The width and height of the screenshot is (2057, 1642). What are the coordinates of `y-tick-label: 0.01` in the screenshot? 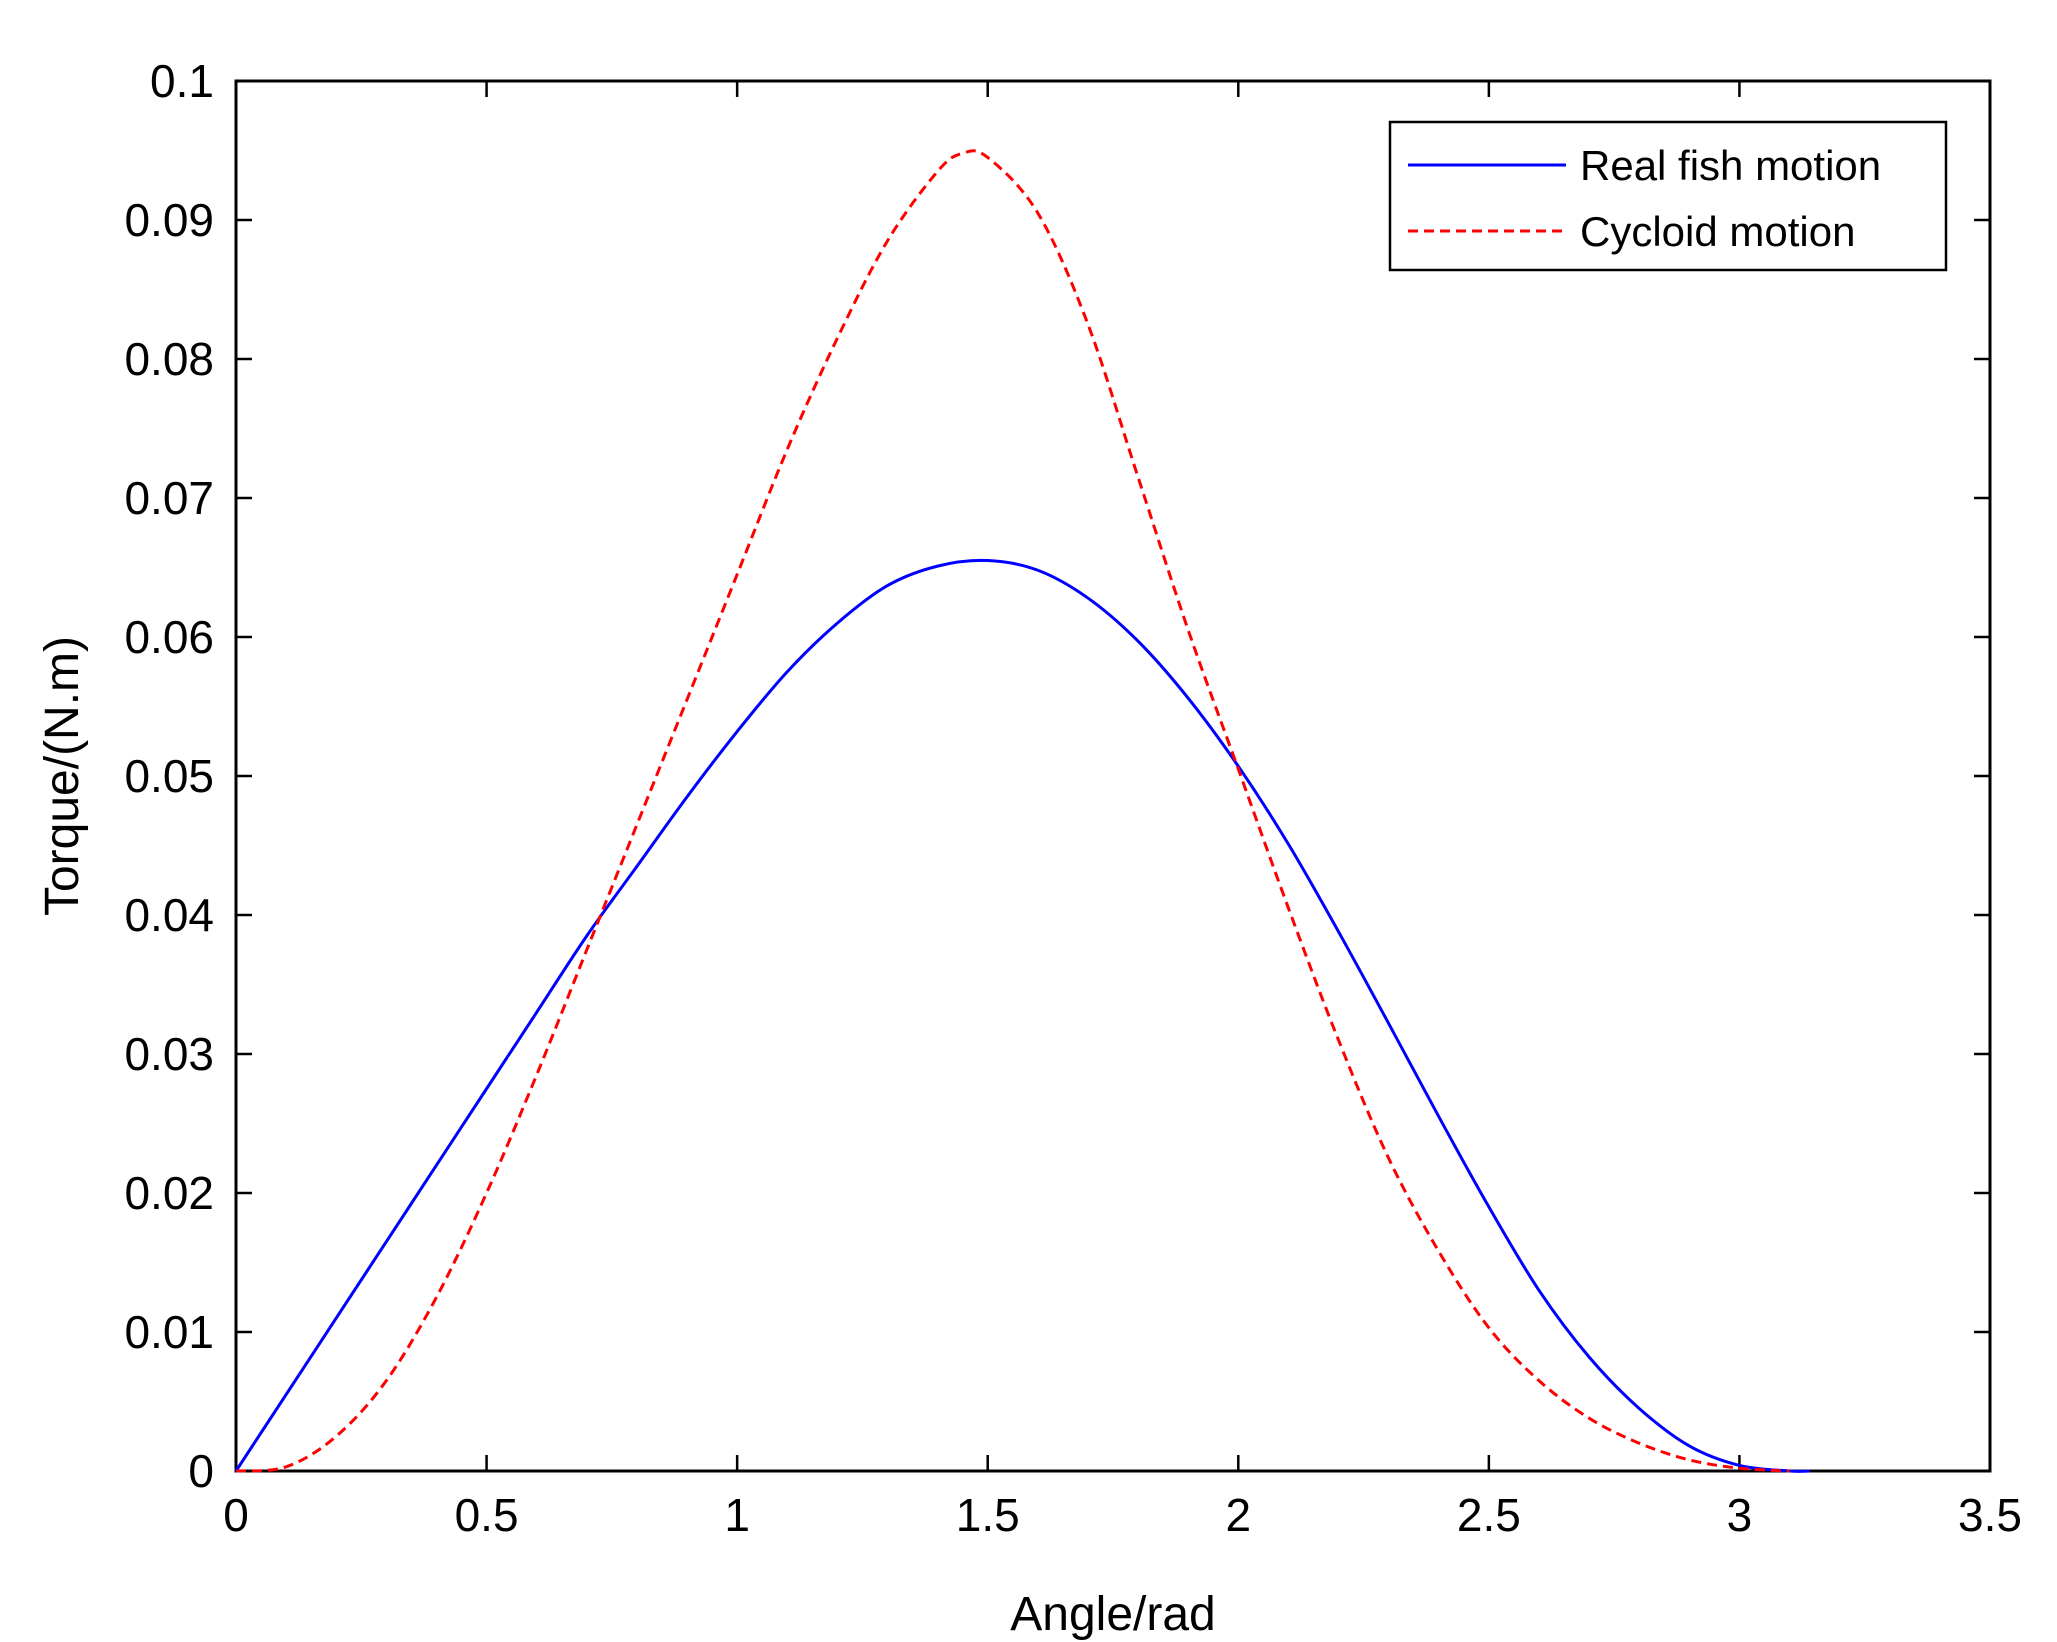 It's located at (169, 1332).